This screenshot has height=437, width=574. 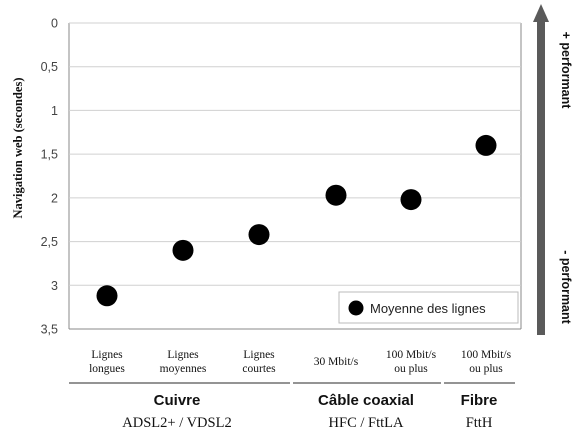 What do you see at coordinates (566, 71) in the screenshot?
I see `arrow-label-top: + performant` at bounding box center [566, 71].